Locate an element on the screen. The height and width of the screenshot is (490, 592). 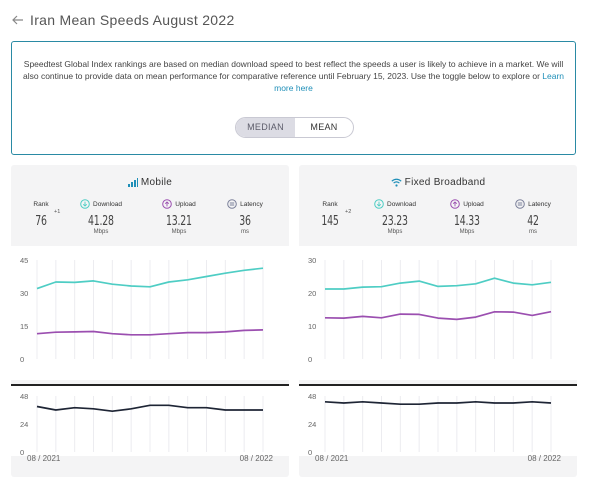
mobile-latency-chart-svg: 48 24 0 is located at coordinates (142, 424).